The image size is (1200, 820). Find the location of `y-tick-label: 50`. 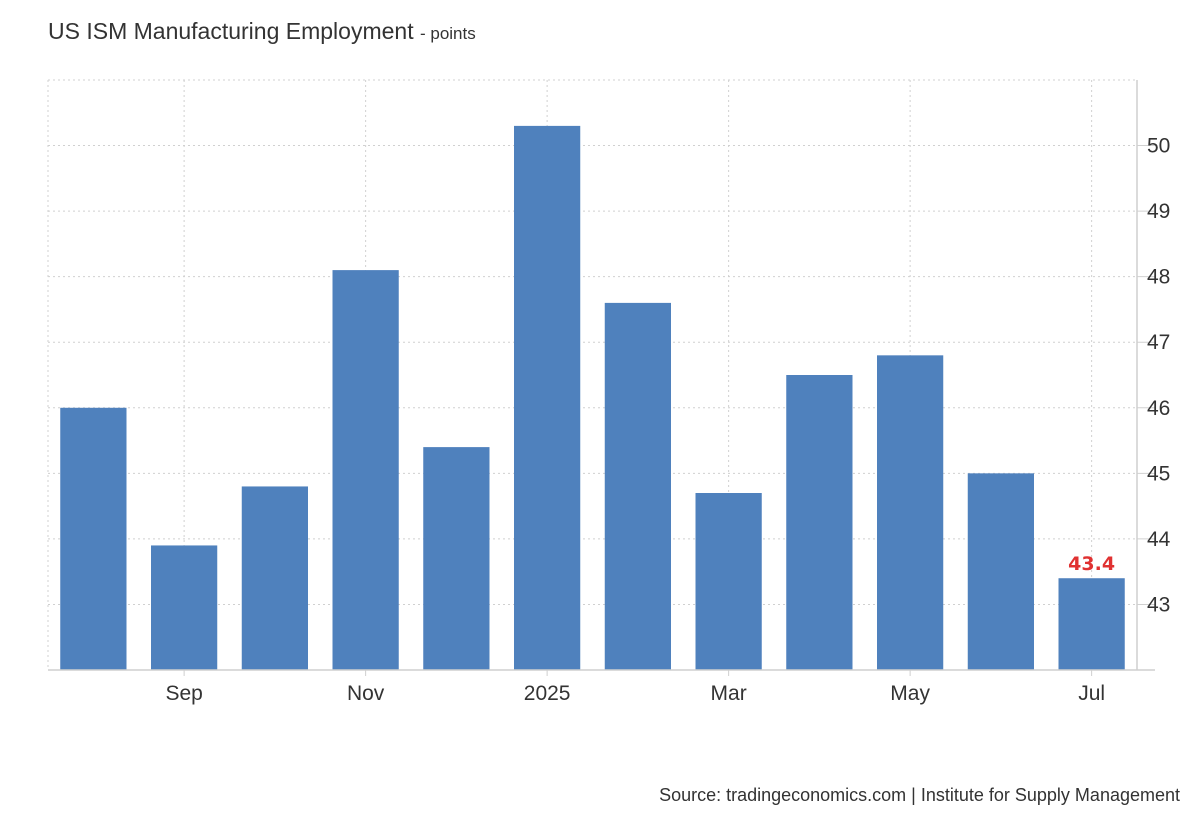

y-tick-label: 50 is located at coordinates (1158, 146).